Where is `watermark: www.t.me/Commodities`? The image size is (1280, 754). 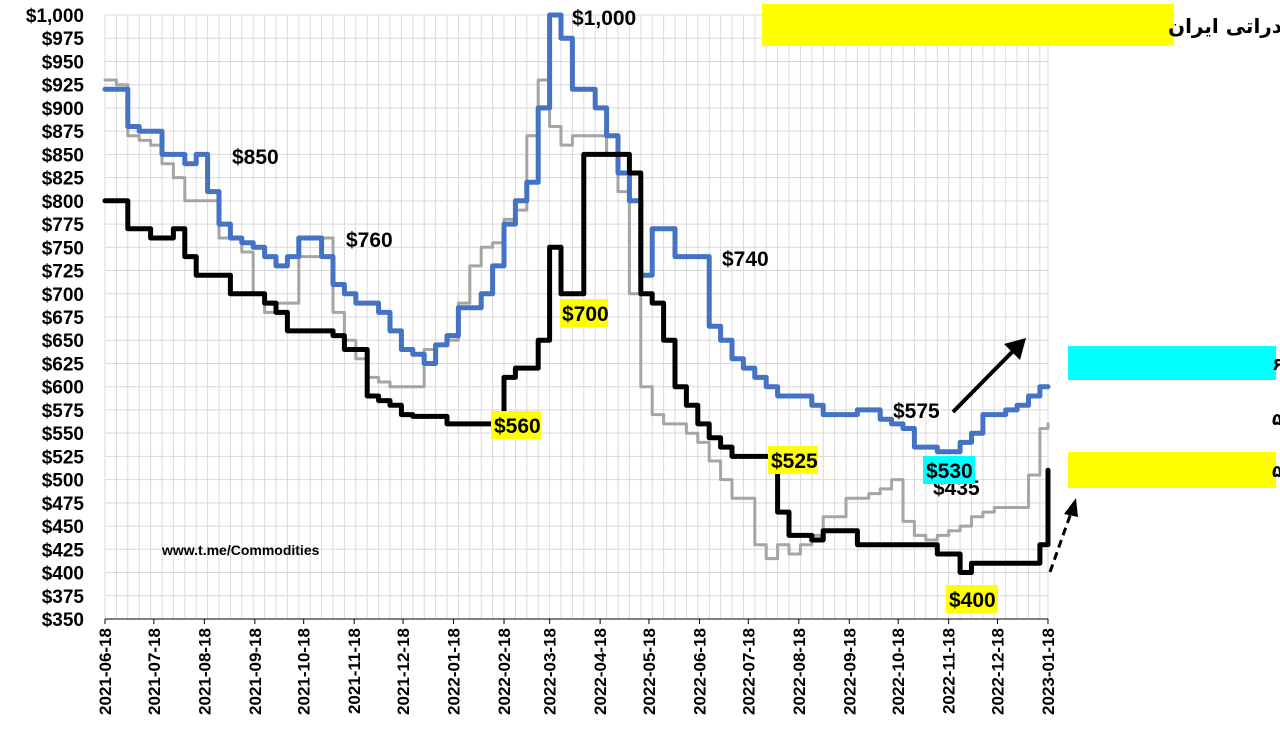 watermark: www.t.me/Commodities is located at coordinates (240, 550).